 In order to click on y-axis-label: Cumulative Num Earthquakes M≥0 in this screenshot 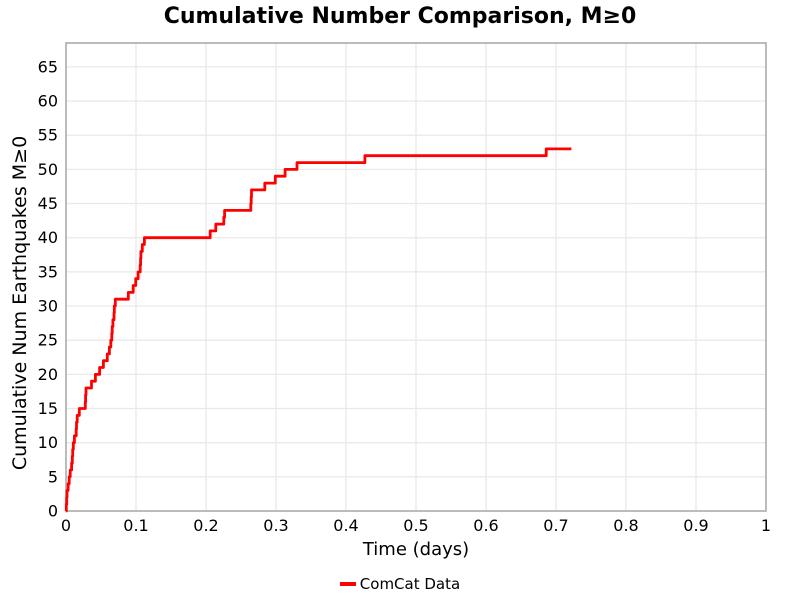, I will do `click(20, 303)`.